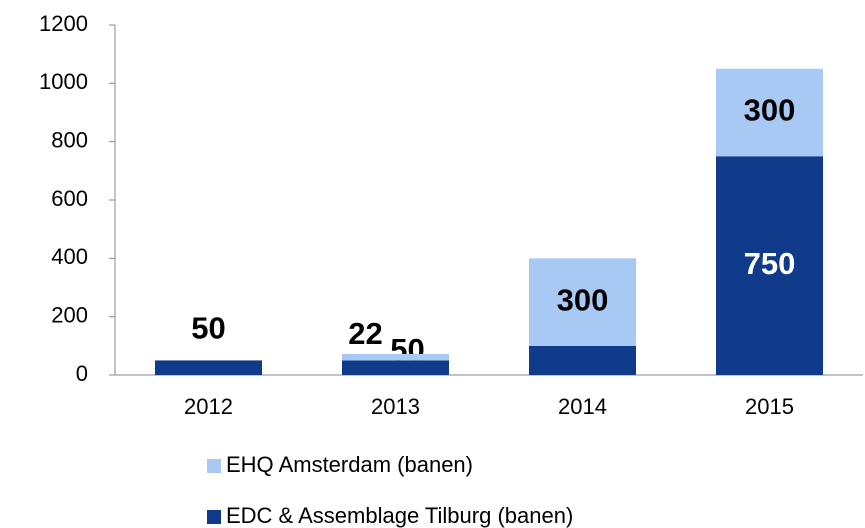 The image size is (865, 528). I want to click on y-tick-label: 1200, so click(63, 23).